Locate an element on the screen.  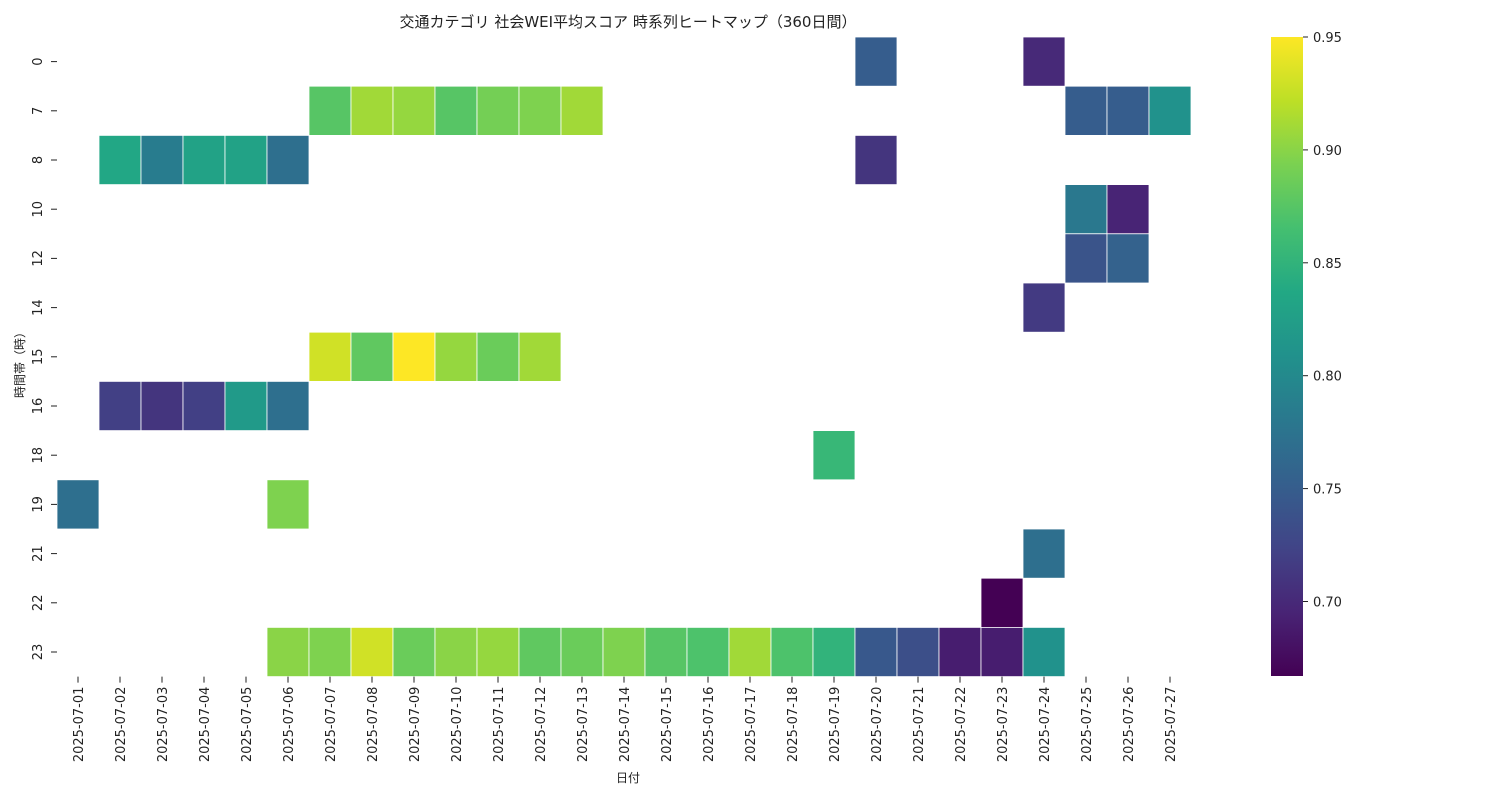
x-tick-label: 2025-07-24 is located at coordinates (1045, 725).